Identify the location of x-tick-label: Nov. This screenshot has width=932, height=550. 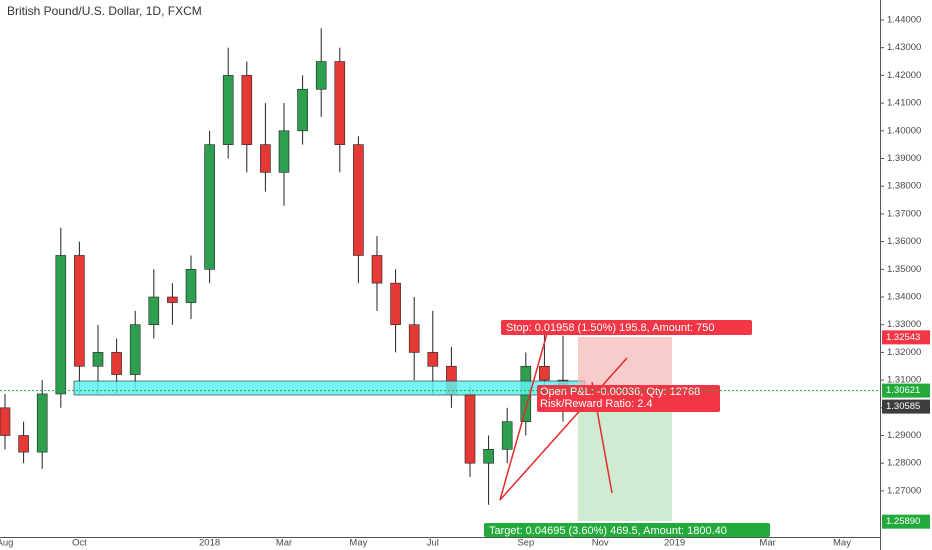
(600, 543).